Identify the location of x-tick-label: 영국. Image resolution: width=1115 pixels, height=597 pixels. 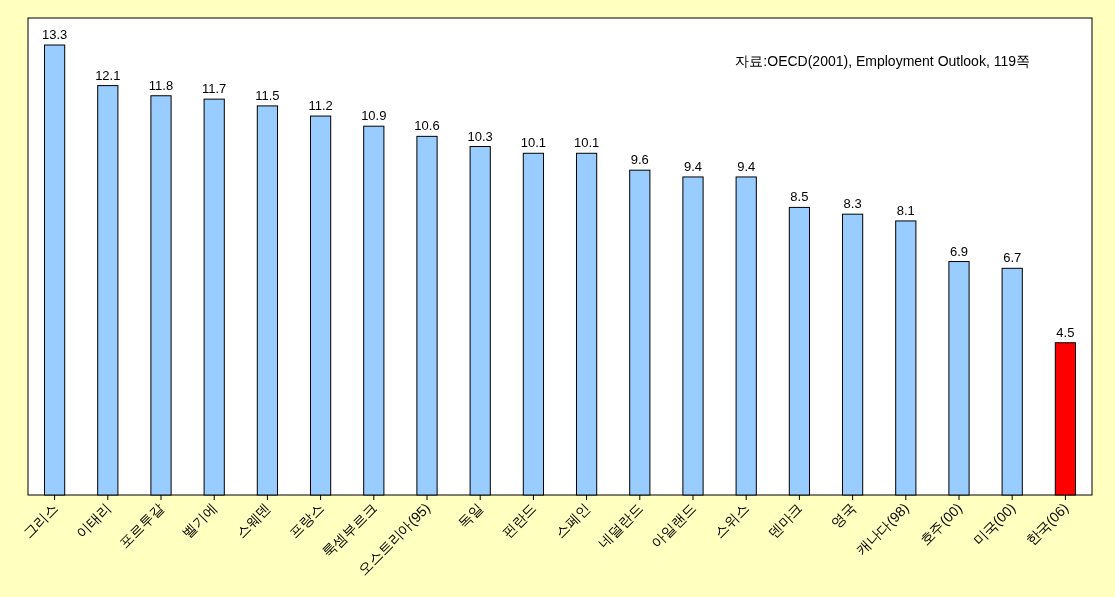
(843, 515).